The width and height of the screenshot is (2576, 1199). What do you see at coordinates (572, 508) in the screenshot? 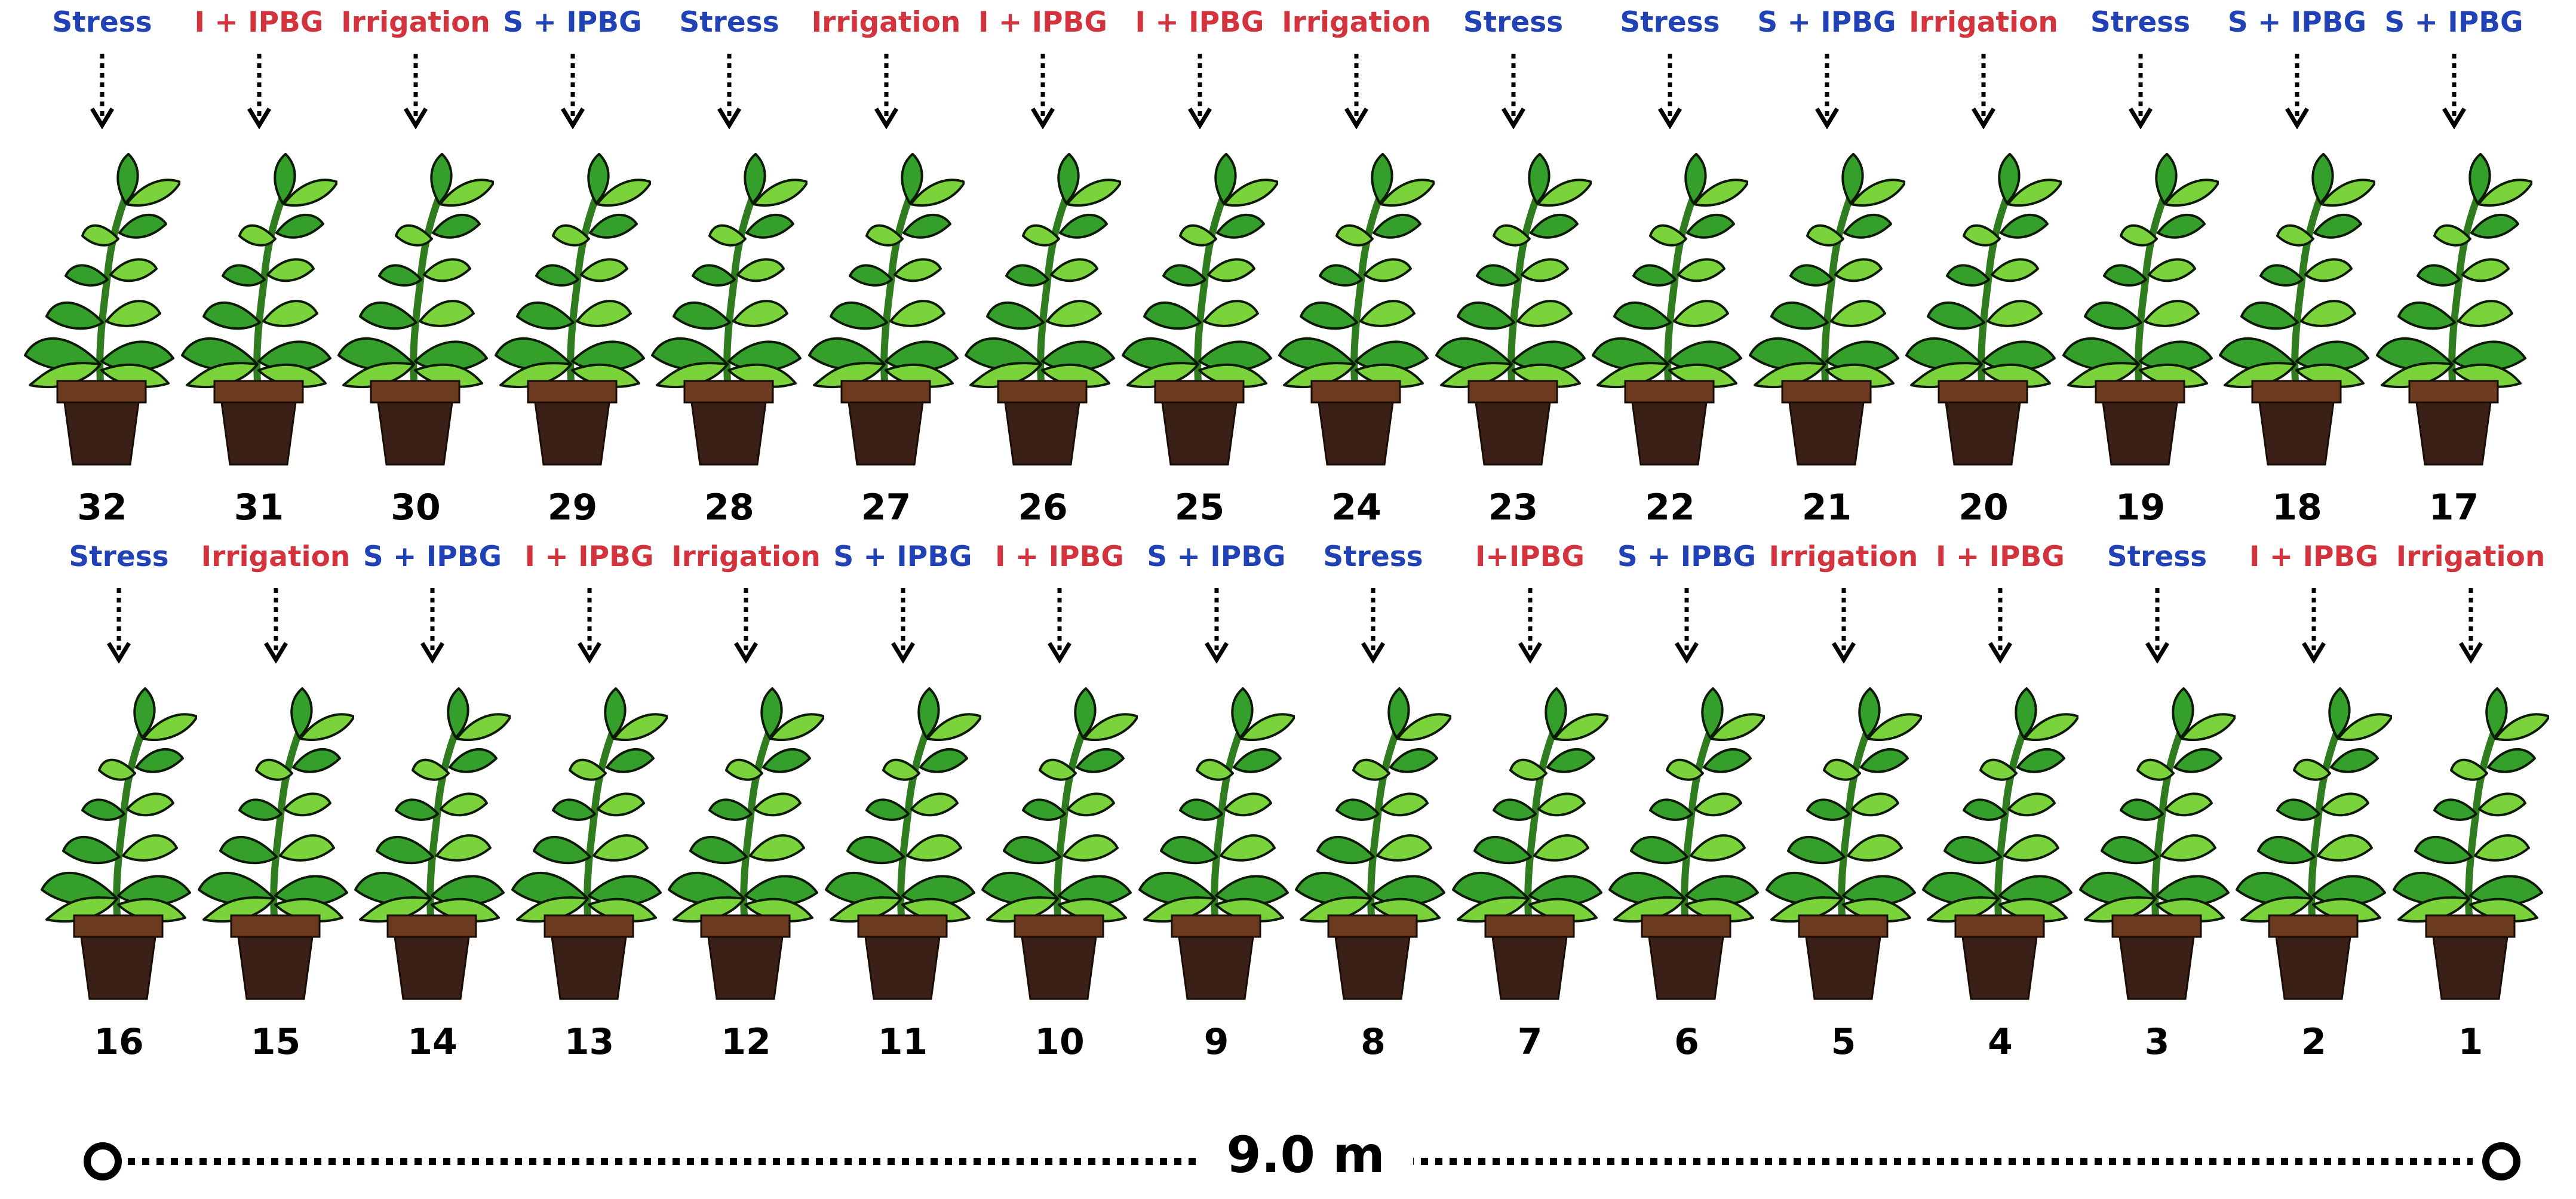
I see `pot-number: 29` at bounding box center [572, 508].